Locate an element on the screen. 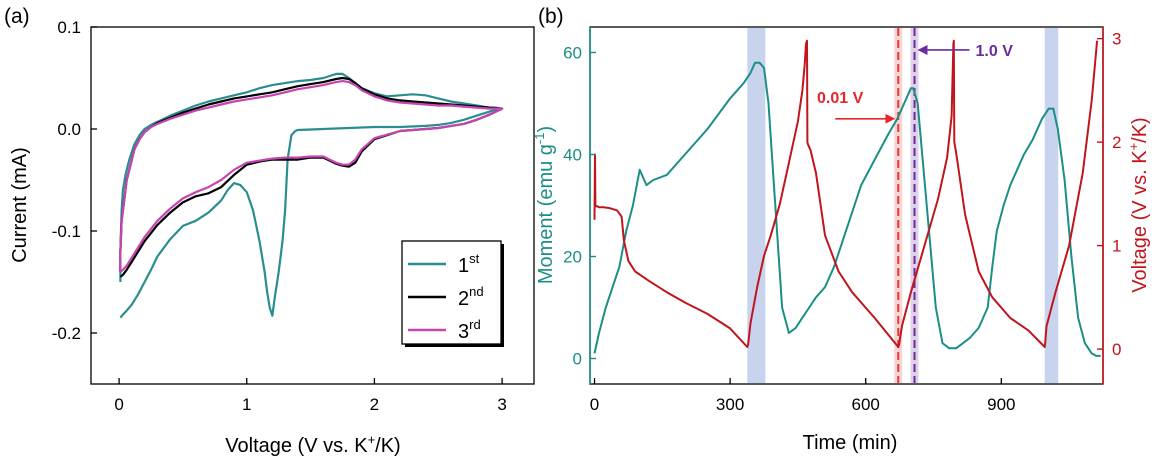 Image resolution: width=1163 pixels, height=468 pixels. right-y-tick-label: 0 is located at coordinates (1116, 349).